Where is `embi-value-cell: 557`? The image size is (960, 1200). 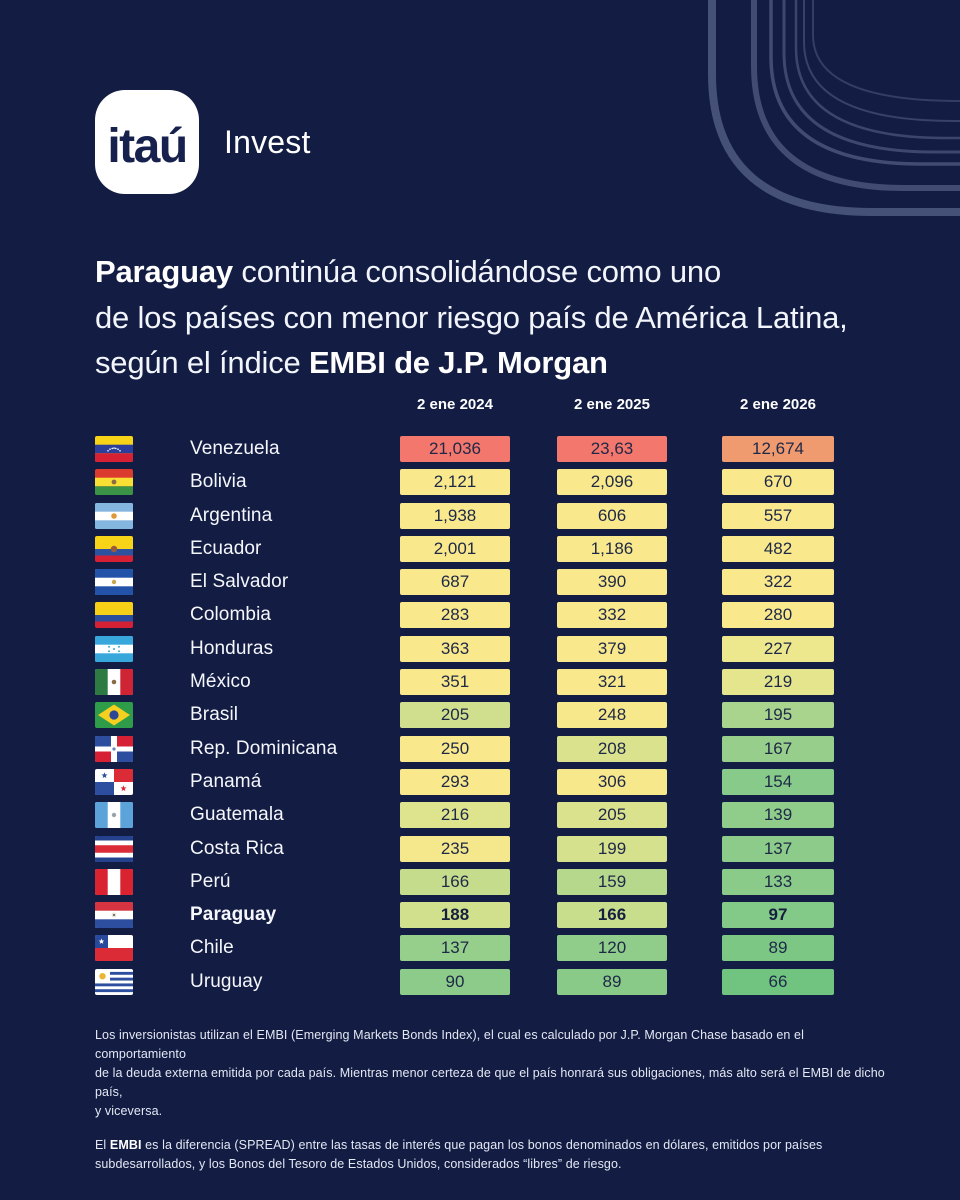 embi-value-cell: 557 is located at coordinates (778, 515).